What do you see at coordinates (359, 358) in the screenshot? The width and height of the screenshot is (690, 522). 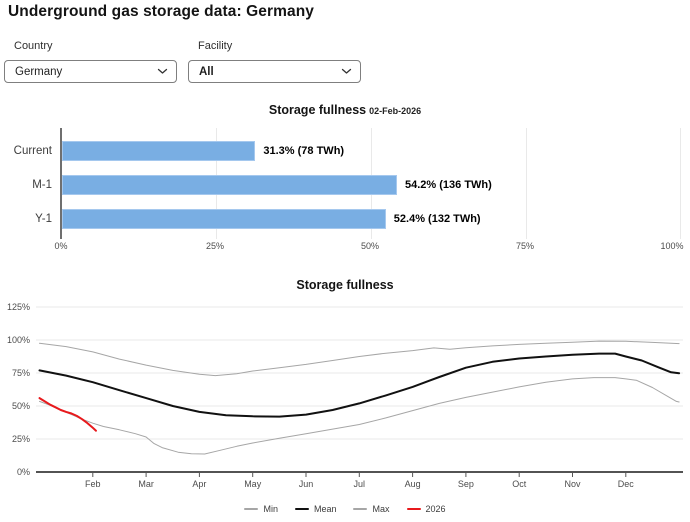 I see `series-line-max` at bounding box center [359, 358].